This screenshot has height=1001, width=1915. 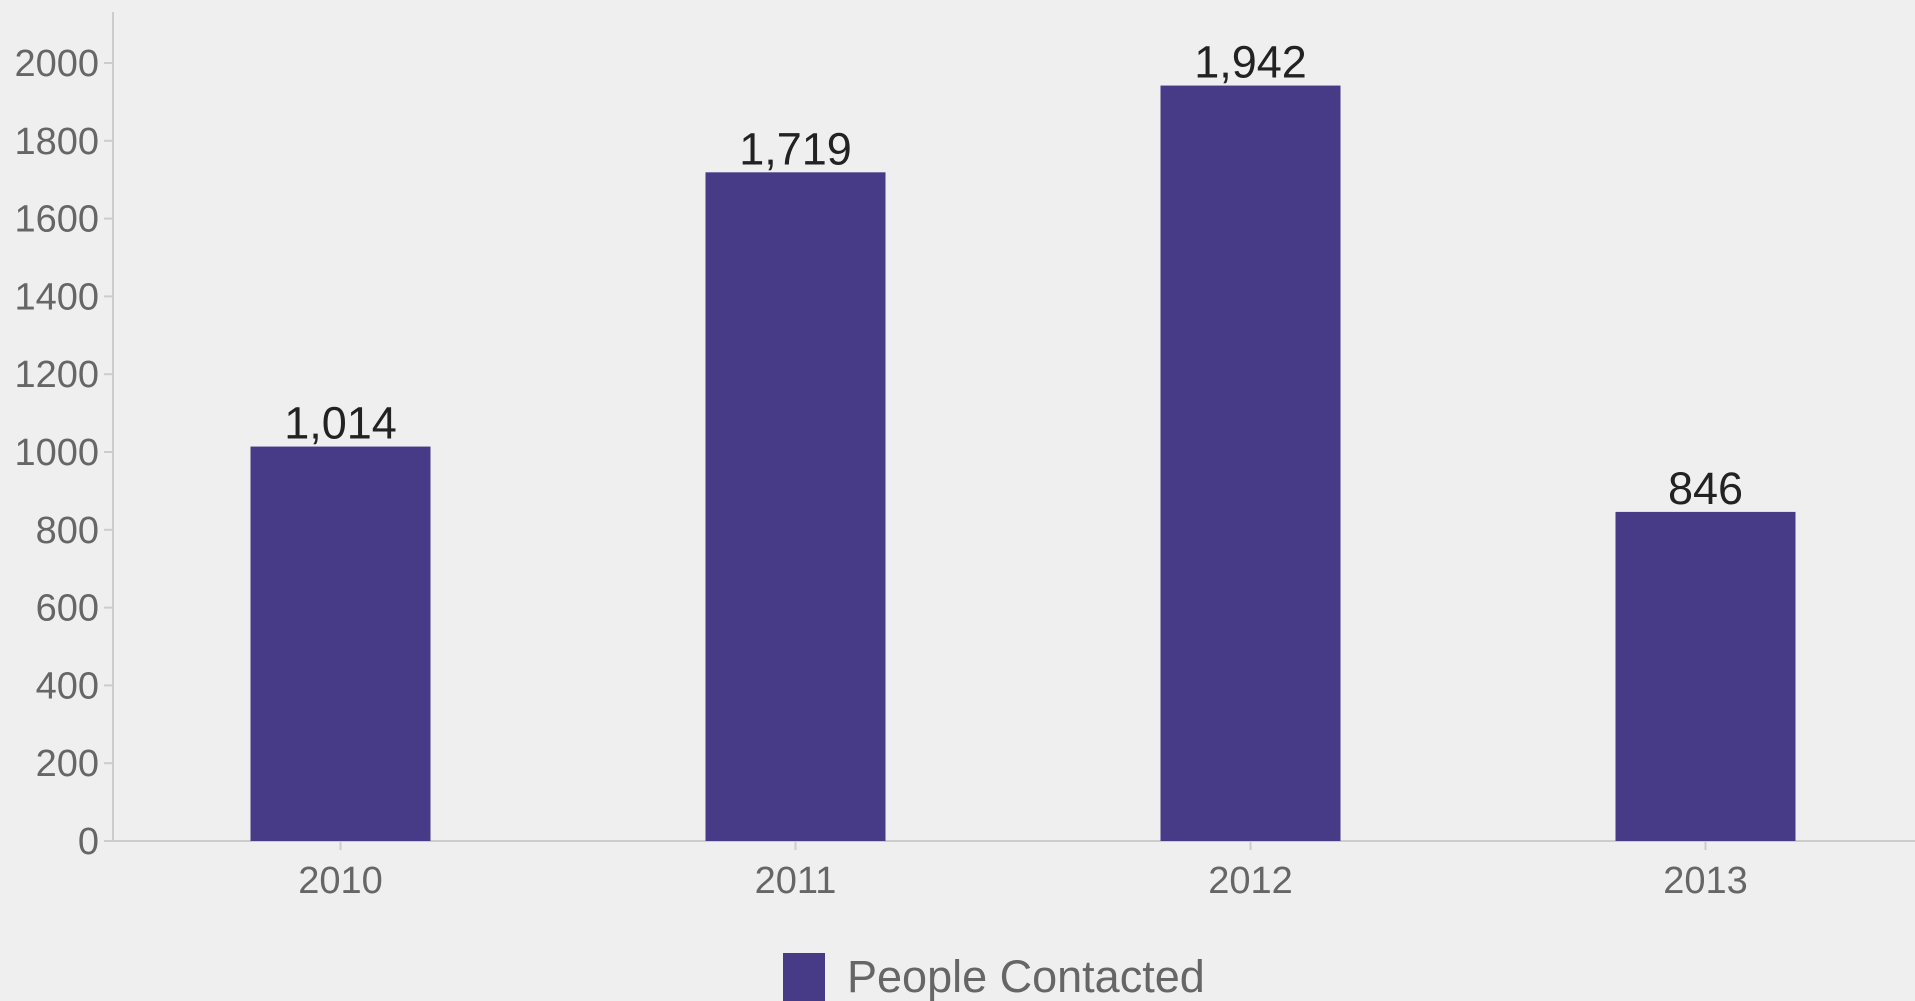 What do you see at coordinates (67, 531) in the screenshot?
I see `y-tick-label: 800` at bounding box center [67, 531].